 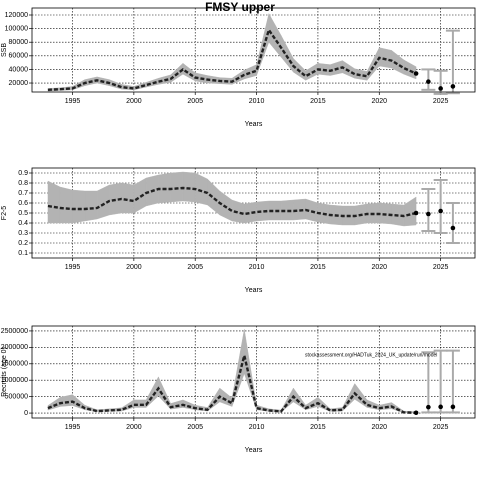 What do you see at coordinates (14, 380) in the screenshot?
I see `y-tick-label: 1000000` at bounding box center [14, 380].